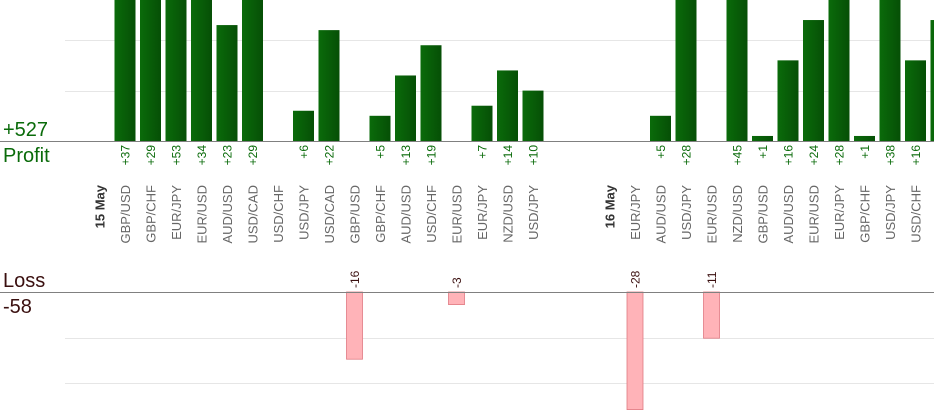 This screenshot has height=420, width=934. What do you see at coordinates (738, 155) in the screenshot?
I see `profit-value-label: +45` at bounding box center [738, 155].